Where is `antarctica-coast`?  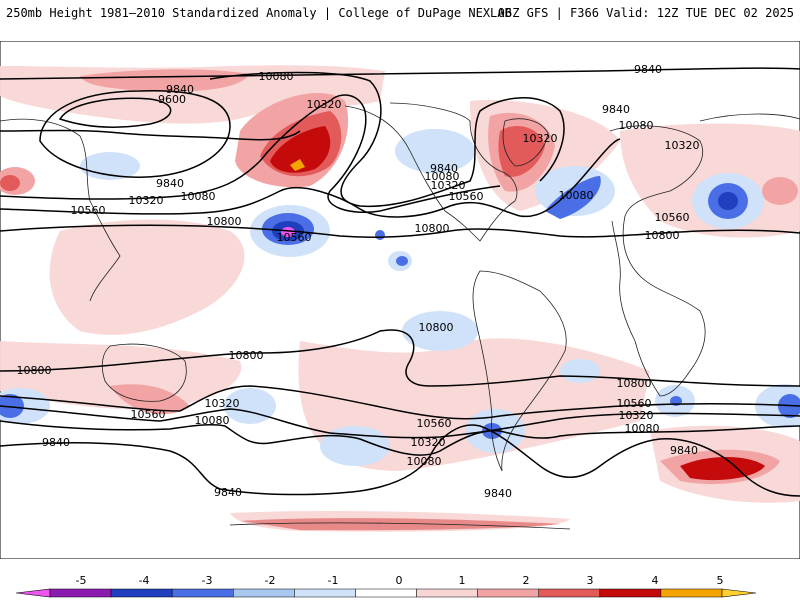 antarctica-coast is located at coordinates (400, 526).